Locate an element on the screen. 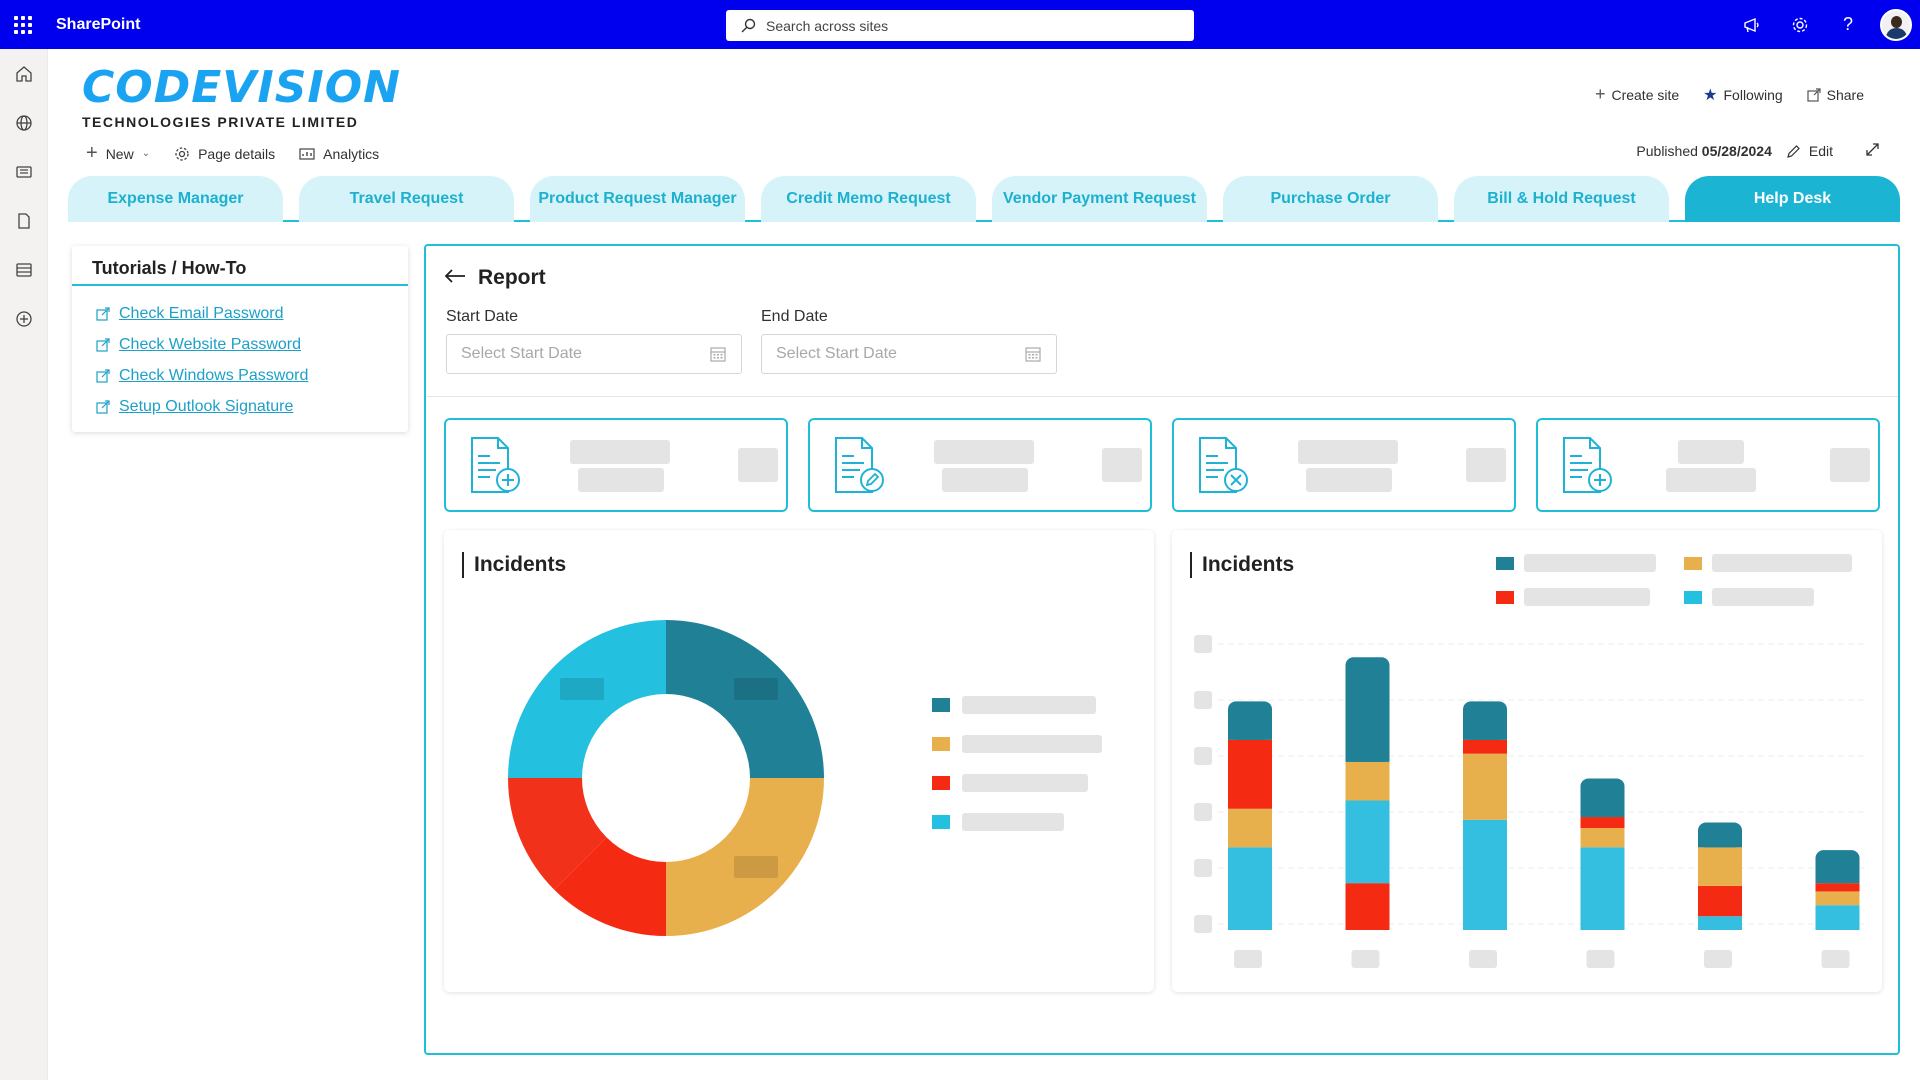 The width and height of the screenshot is (1920, 1080). document-add-icon is located at coordinates (1587, 465).